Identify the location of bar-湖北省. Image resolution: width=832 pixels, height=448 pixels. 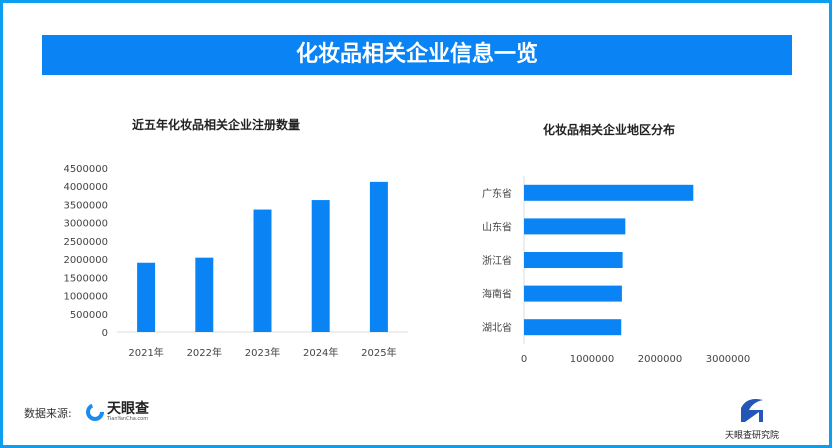
(573, 327).